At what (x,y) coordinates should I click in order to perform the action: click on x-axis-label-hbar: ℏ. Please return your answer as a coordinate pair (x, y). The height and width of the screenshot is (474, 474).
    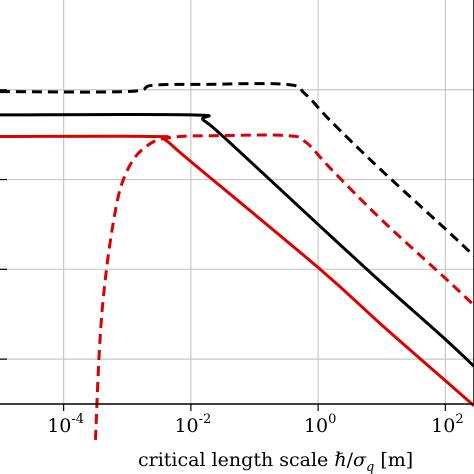
    Looking at the image, I should click on (340, 460).